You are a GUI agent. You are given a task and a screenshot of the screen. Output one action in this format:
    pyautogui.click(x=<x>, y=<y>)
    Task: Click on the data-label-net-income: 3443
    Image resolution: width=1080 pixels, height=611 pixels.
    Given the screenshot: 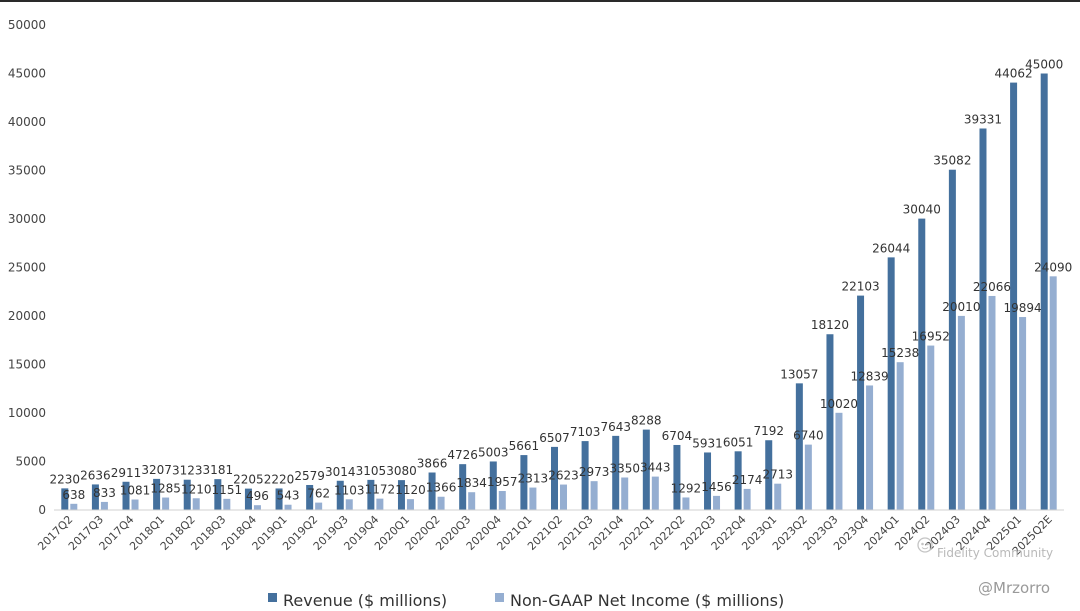 What is the action you would take?
    pyautogui.click(x=655, y=468)
    